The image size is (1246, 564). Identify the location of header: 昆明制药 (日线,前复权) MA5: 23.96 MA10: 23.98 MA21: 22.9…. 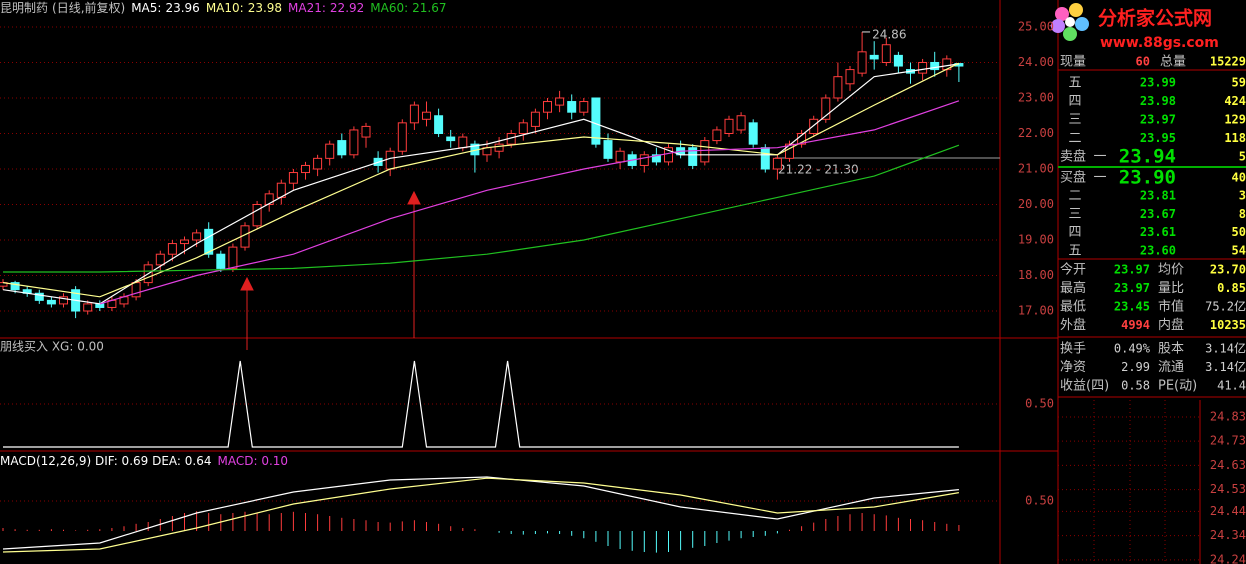
(223, 7).